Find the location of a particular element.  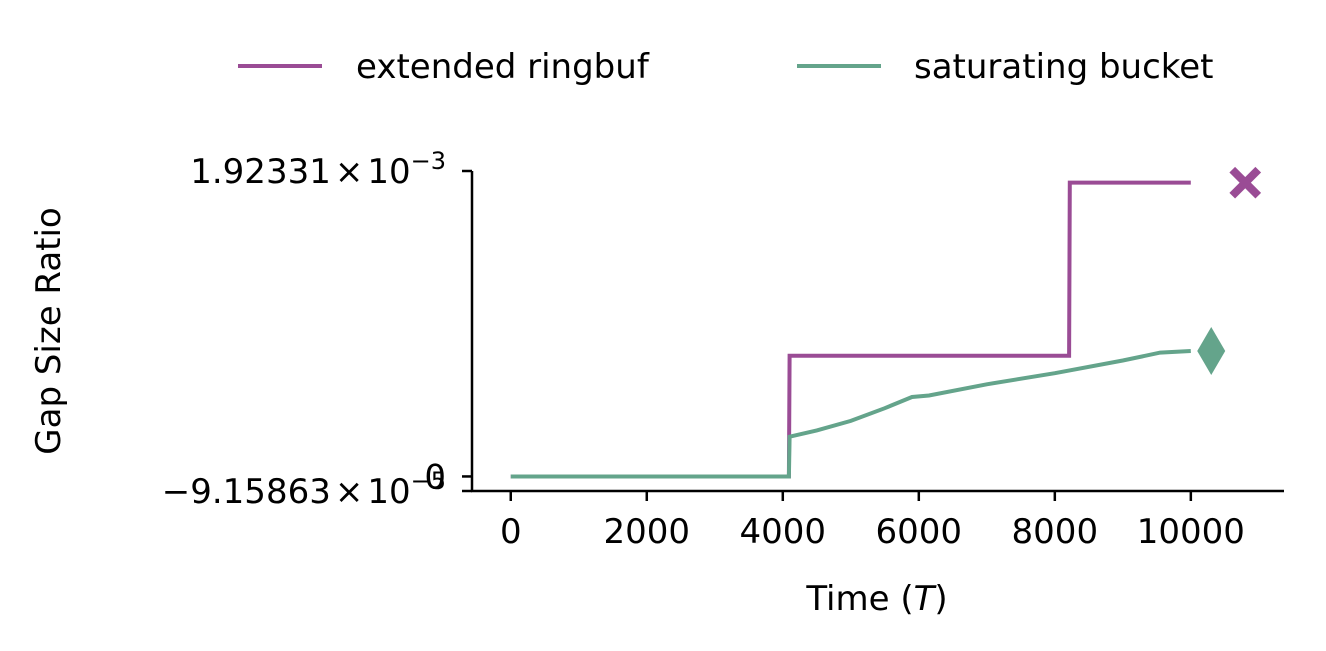

x-axis-label: Time (T) is located at coordinates (876, 599).